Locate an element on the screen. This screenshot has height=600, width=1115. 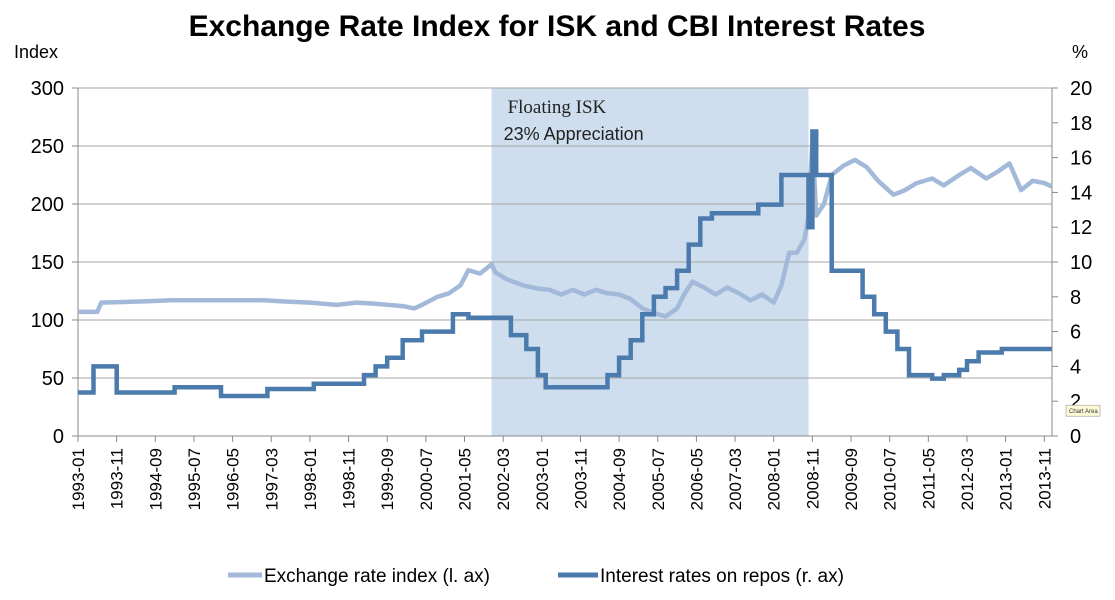
x-tick-label: 2012-03 is located at coordinates (967, 479).